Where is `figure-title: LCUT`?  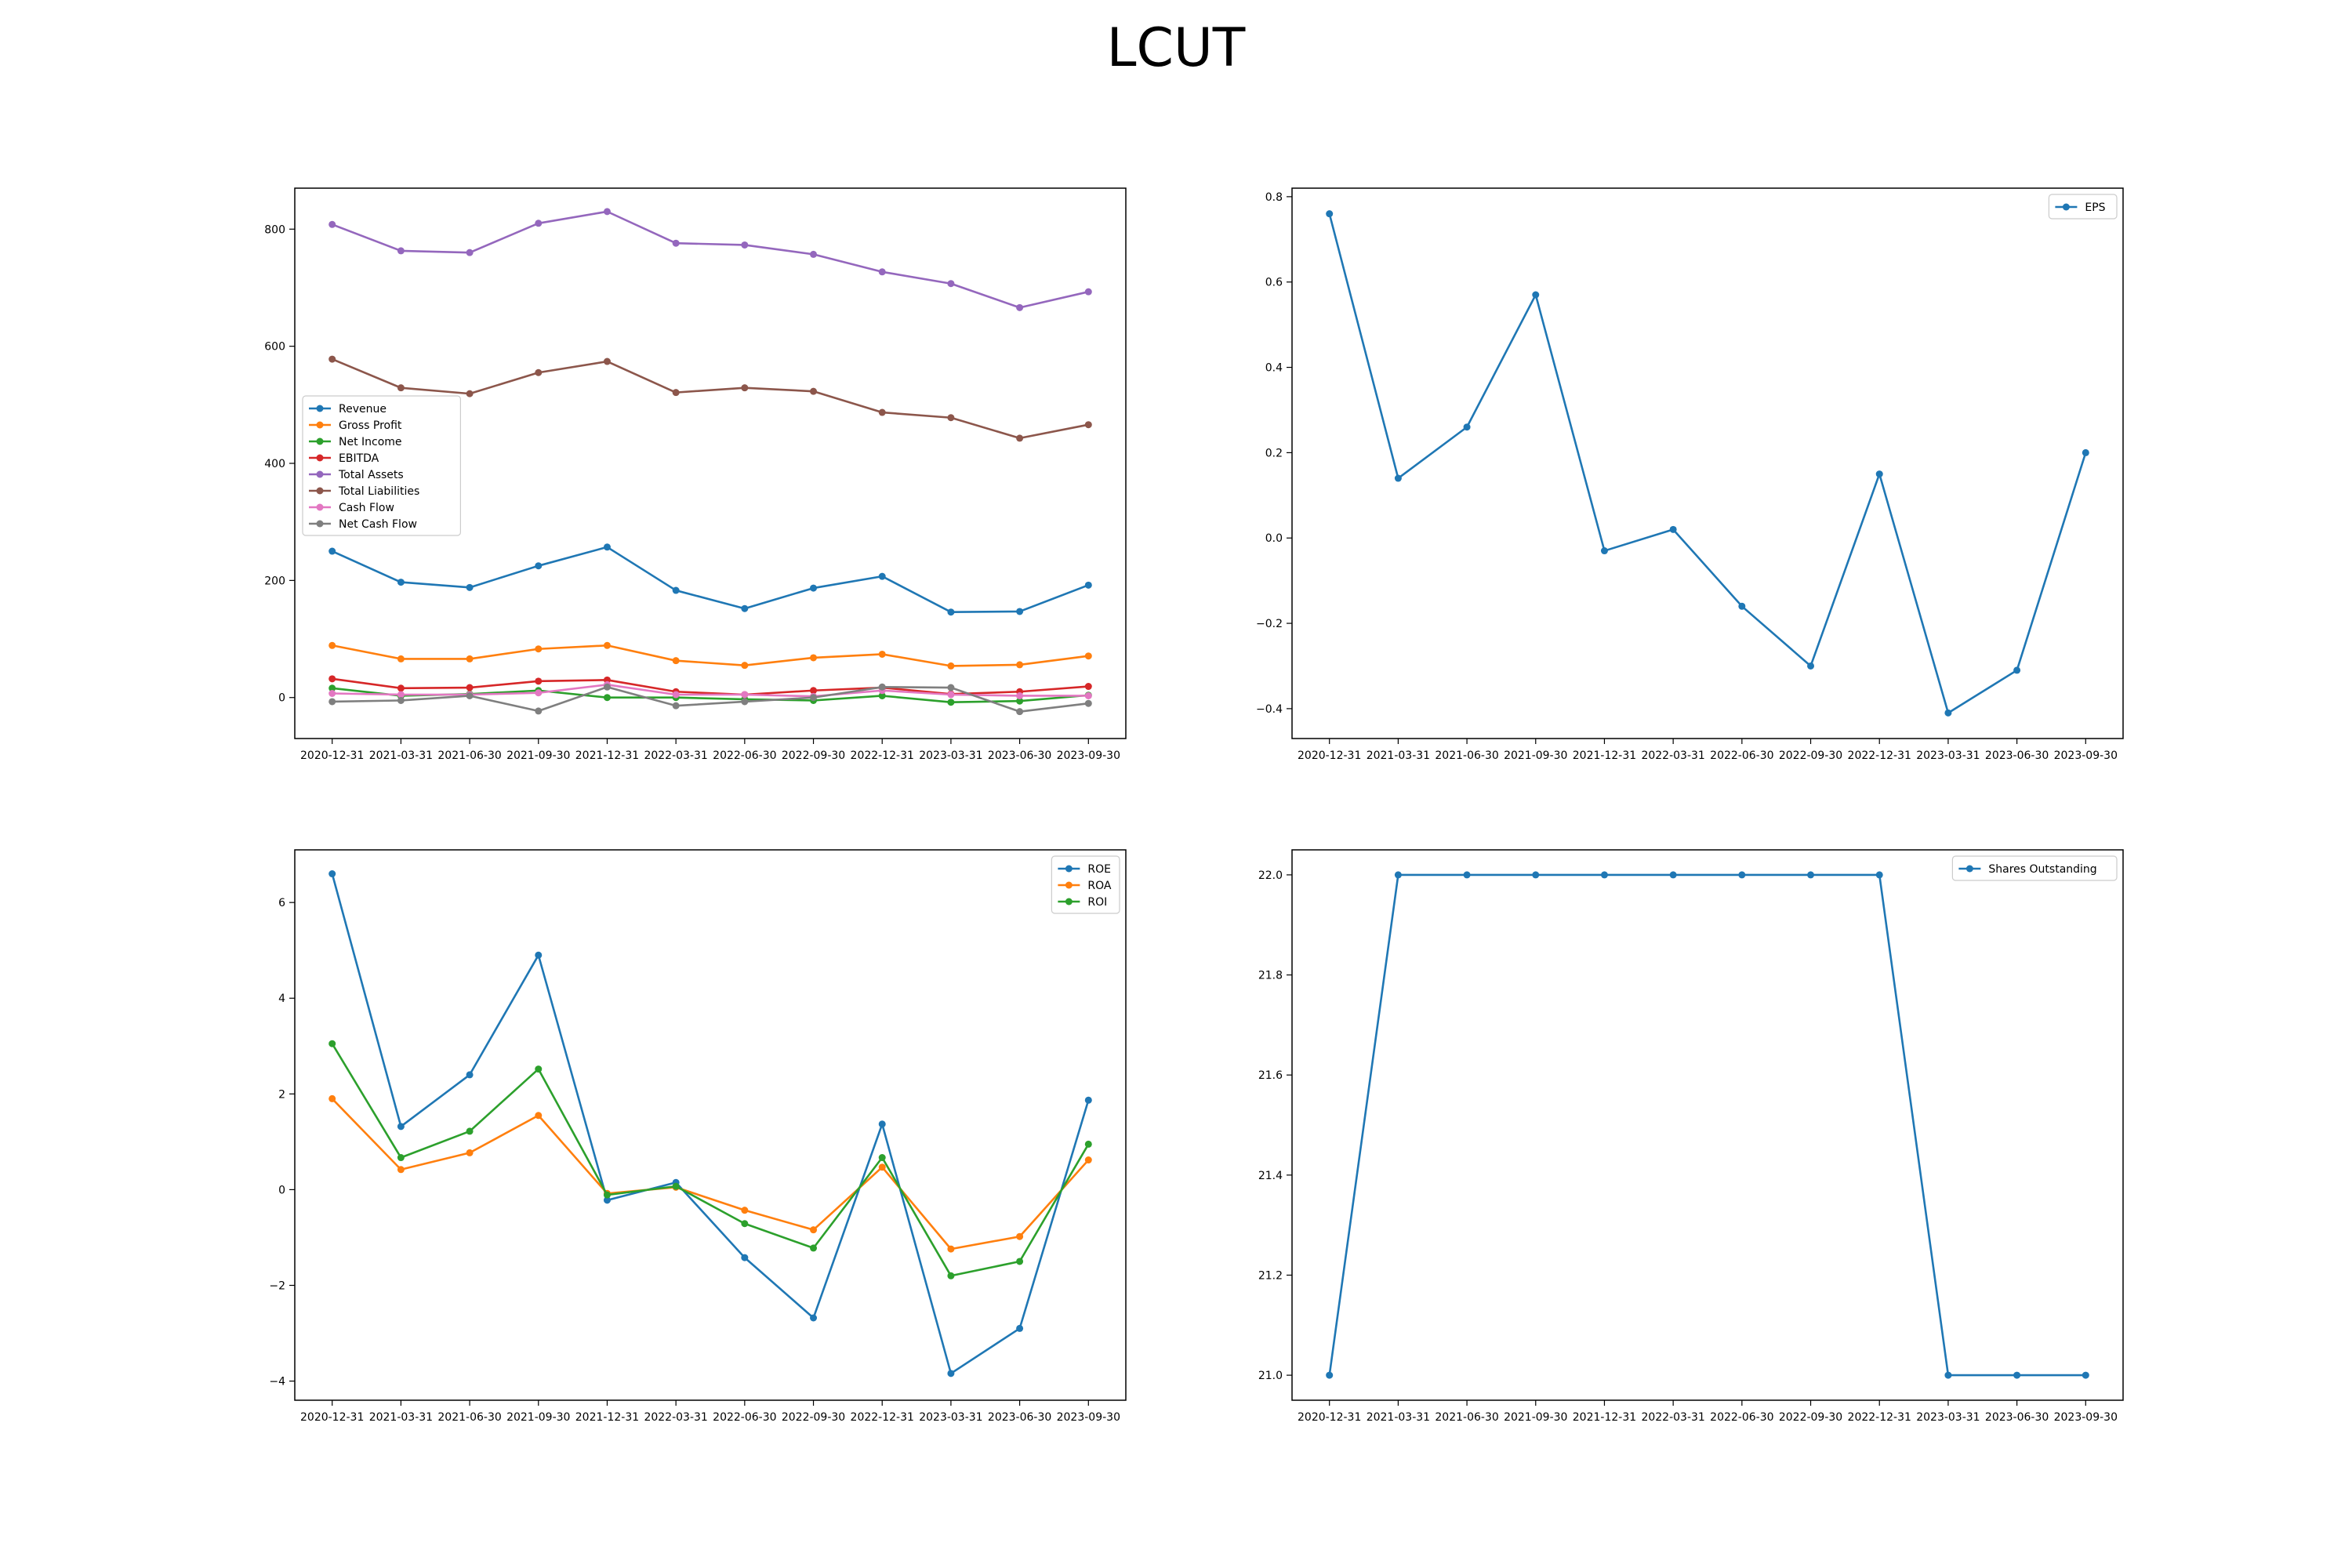
figure-title: LCUT is located at coordinates (1176, 48).